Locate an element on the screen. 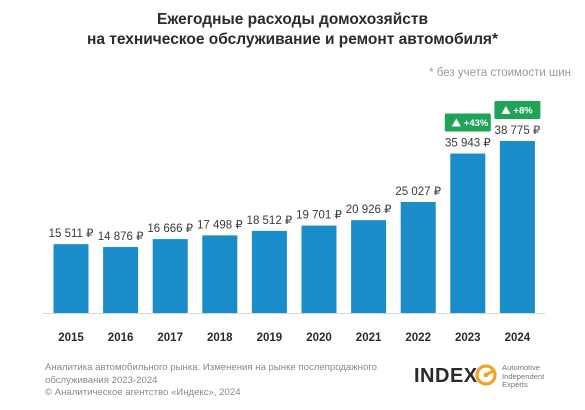 This screenshot has width=585, height=410. value-label-2024: 38 775 ₽ is located at coordinates (518, 131).